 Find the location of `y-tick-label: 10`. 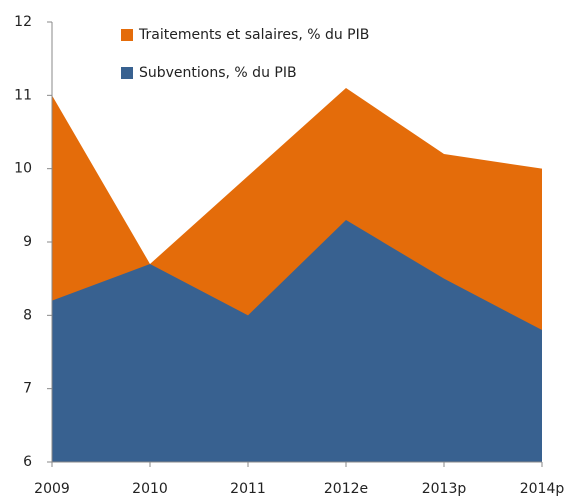

y-tick-label: 10 is located at coordinates (23, 169).